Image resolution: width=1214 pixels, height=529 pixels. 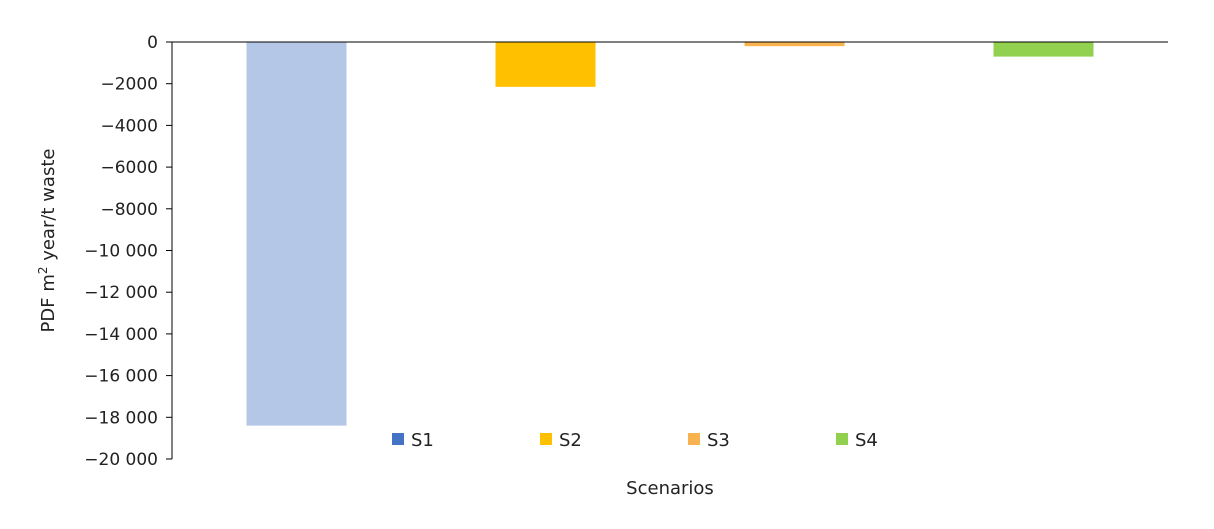 What do you see at coordinates (866, 440) in the screenshot?
I see `legend-label-s4: S4` at bounding box center [866, 440].